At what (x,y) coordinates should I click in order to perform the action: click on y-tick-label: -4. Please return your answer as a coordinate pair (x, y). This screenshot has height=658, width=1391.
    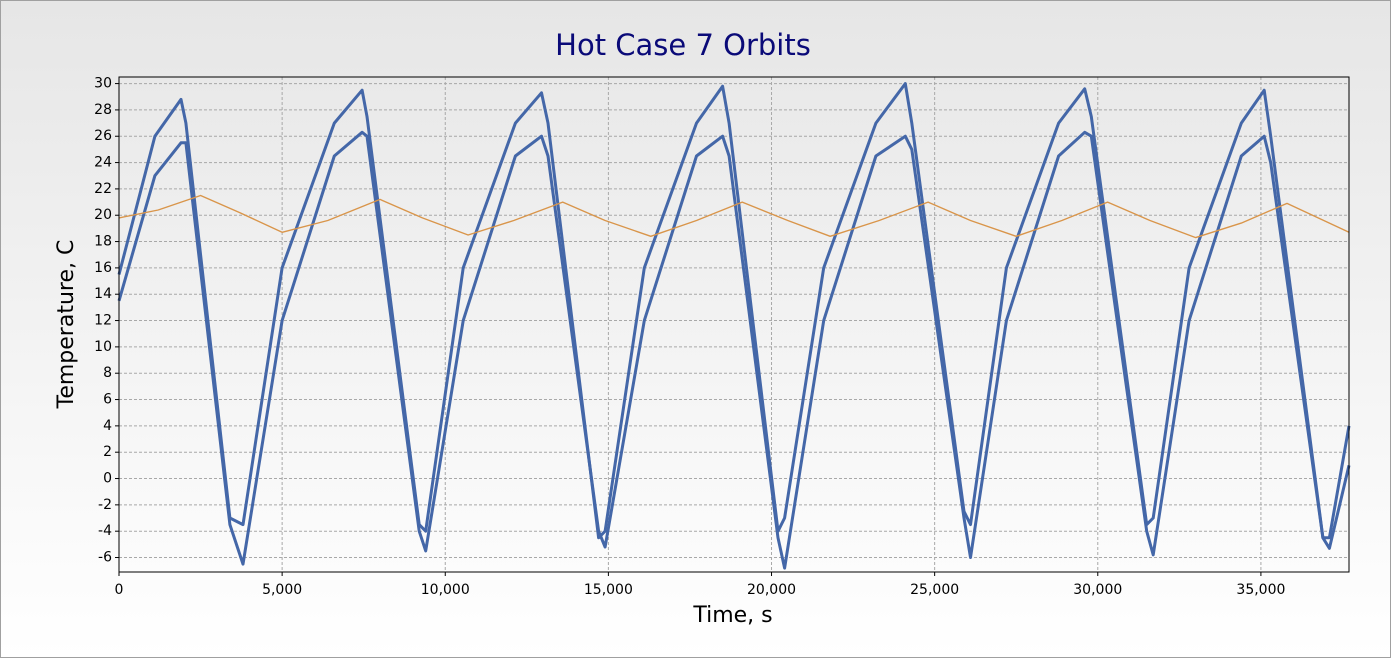
    Looking at the image, I should click on (105, 531).